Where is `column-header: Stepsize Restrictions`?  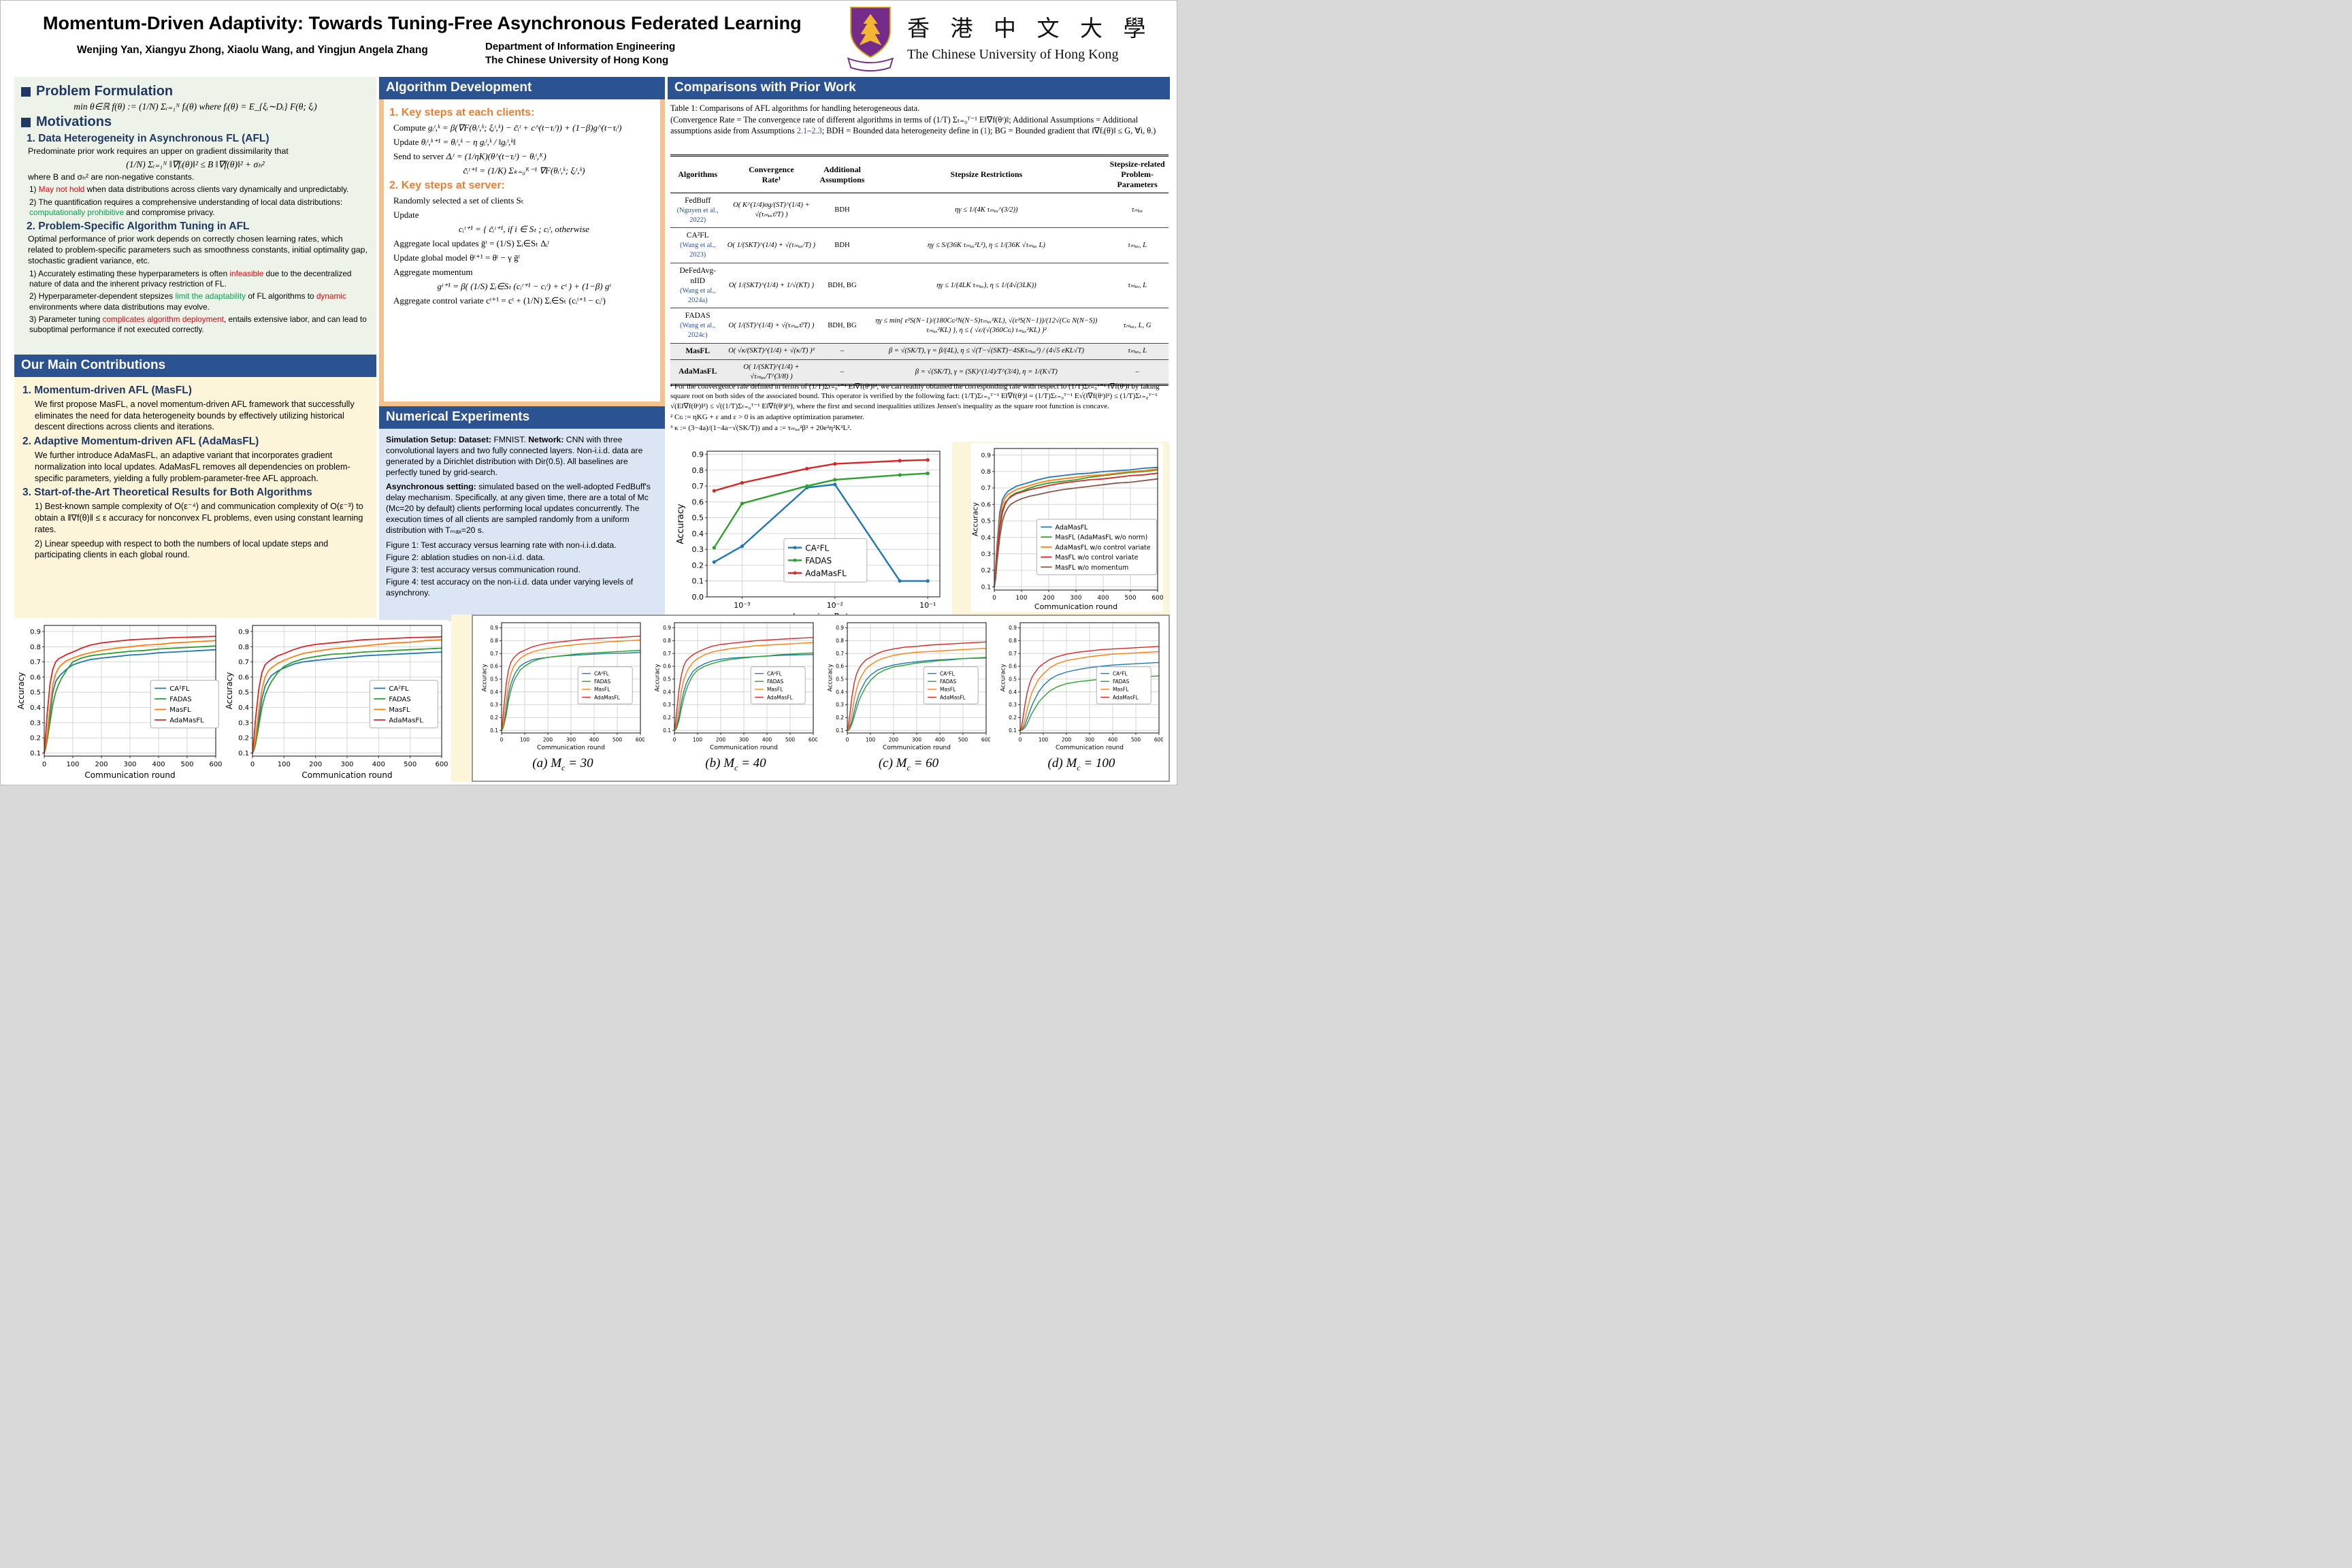
column-header: Stepsize Restrictions is located at coordinates (987, 174).